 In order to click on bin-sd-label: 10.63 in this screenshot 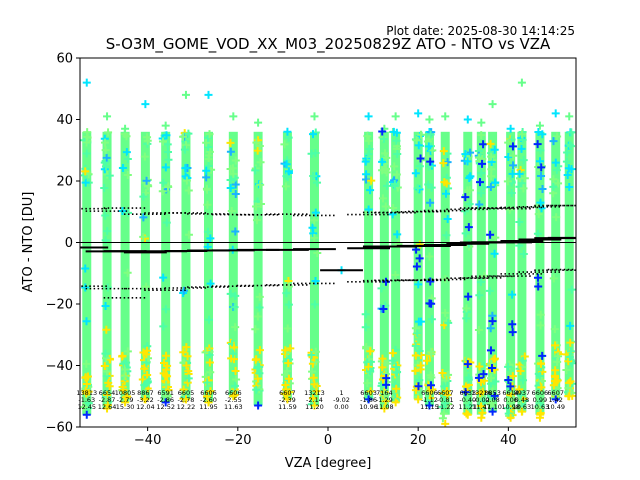, I will do `click(540, 407)`.